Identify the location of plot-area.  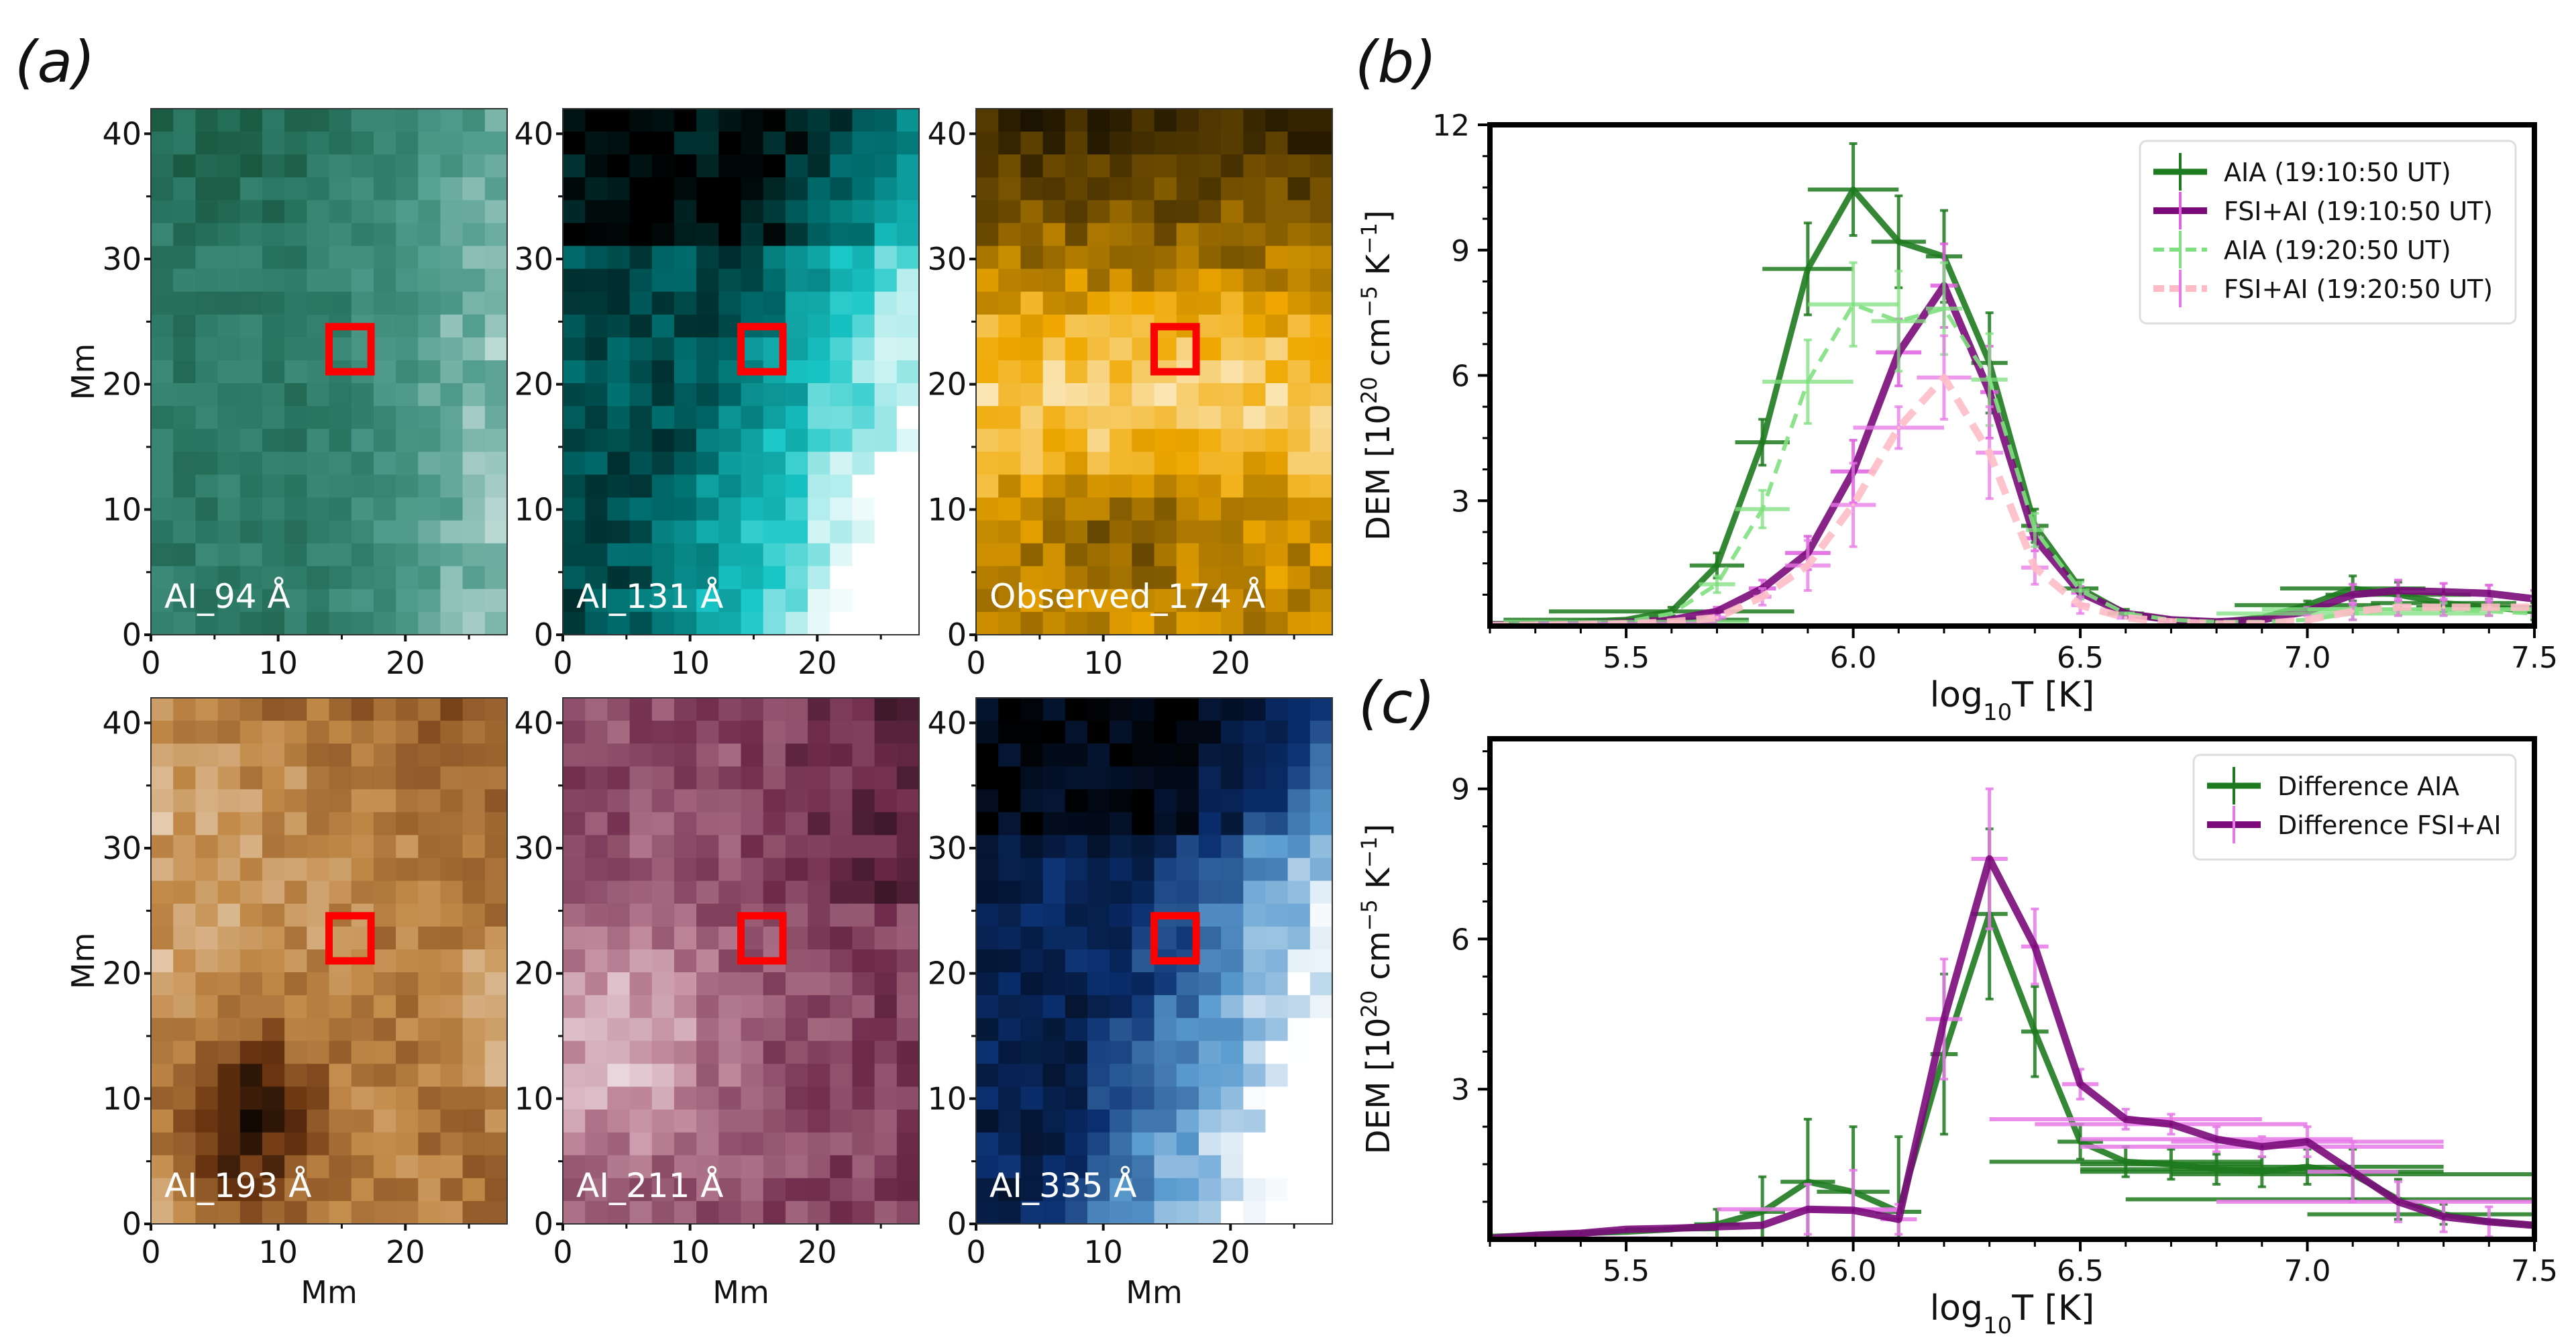
(2012, 1013).